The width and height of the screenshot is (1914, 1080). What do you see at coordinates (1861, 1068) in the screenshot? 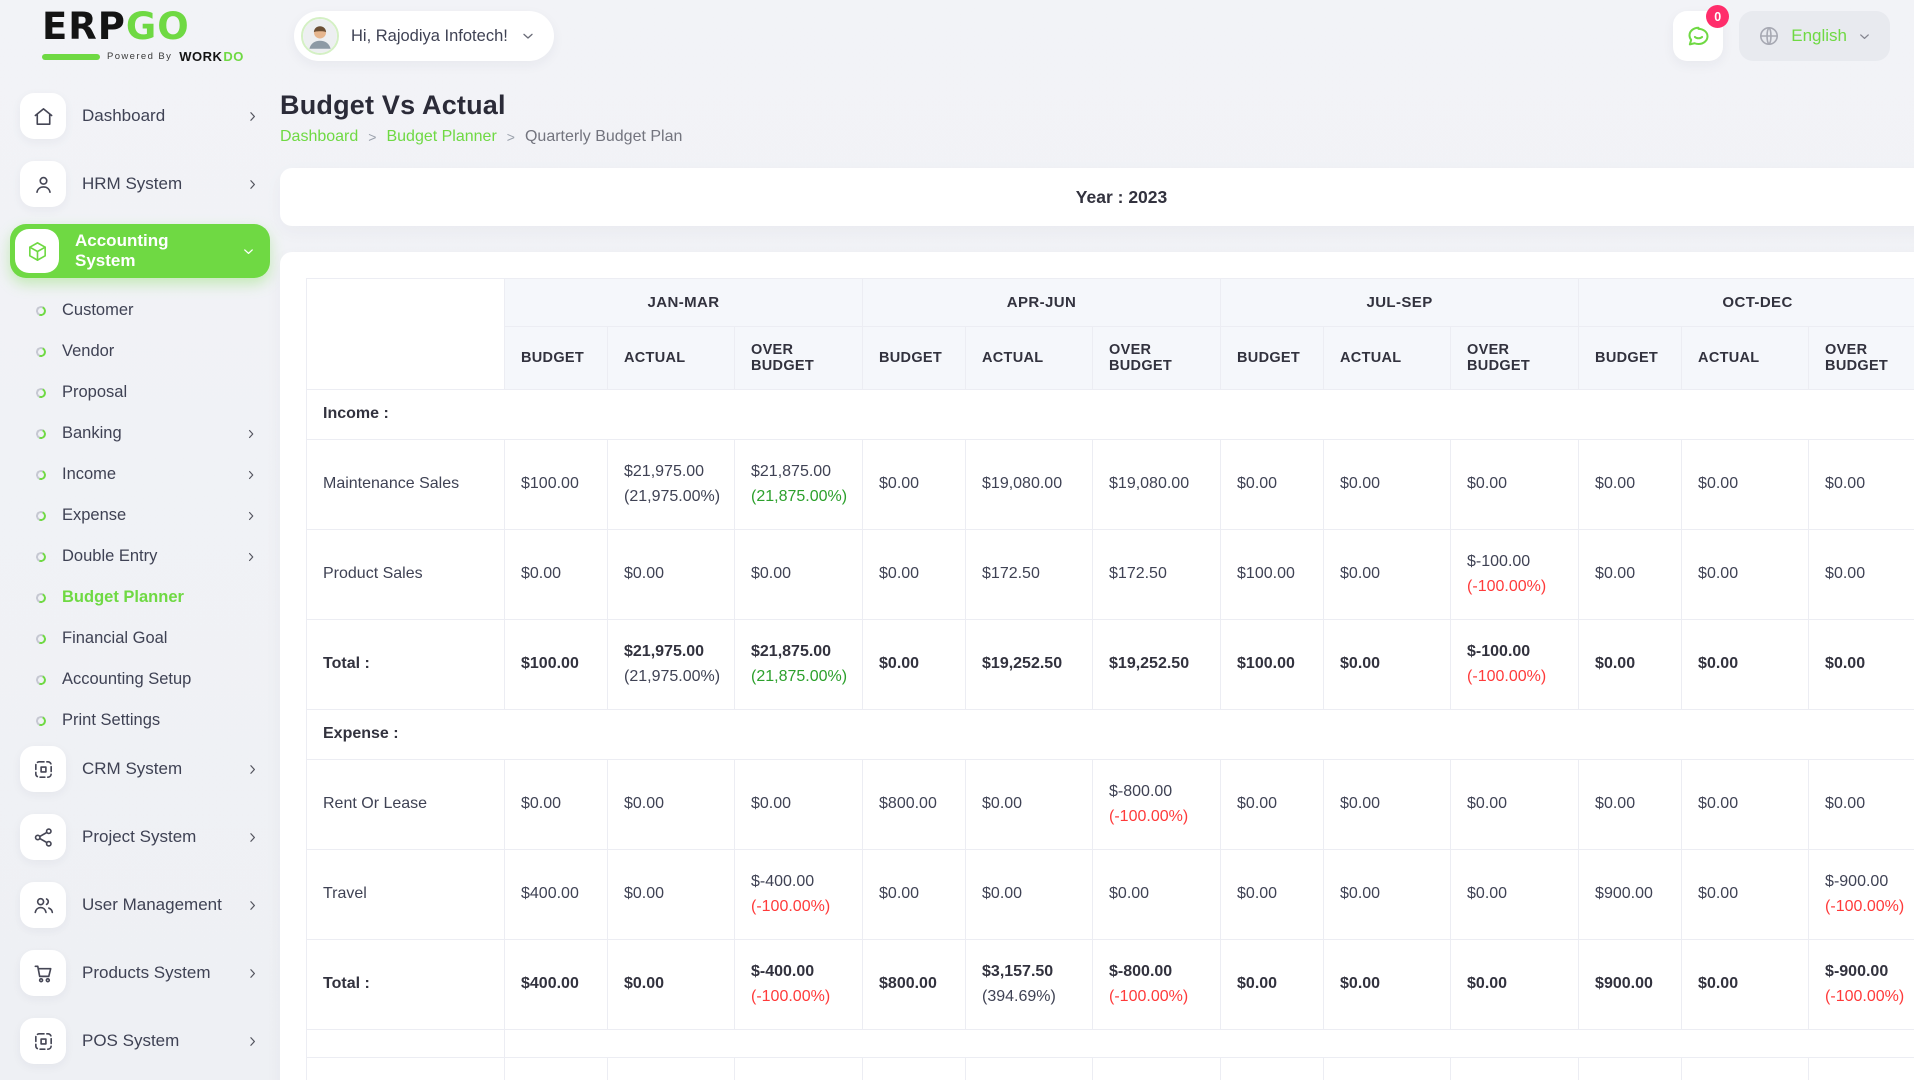
I see `cell: $900.00(-100.00%)` at bounding box center [1861, 1068].